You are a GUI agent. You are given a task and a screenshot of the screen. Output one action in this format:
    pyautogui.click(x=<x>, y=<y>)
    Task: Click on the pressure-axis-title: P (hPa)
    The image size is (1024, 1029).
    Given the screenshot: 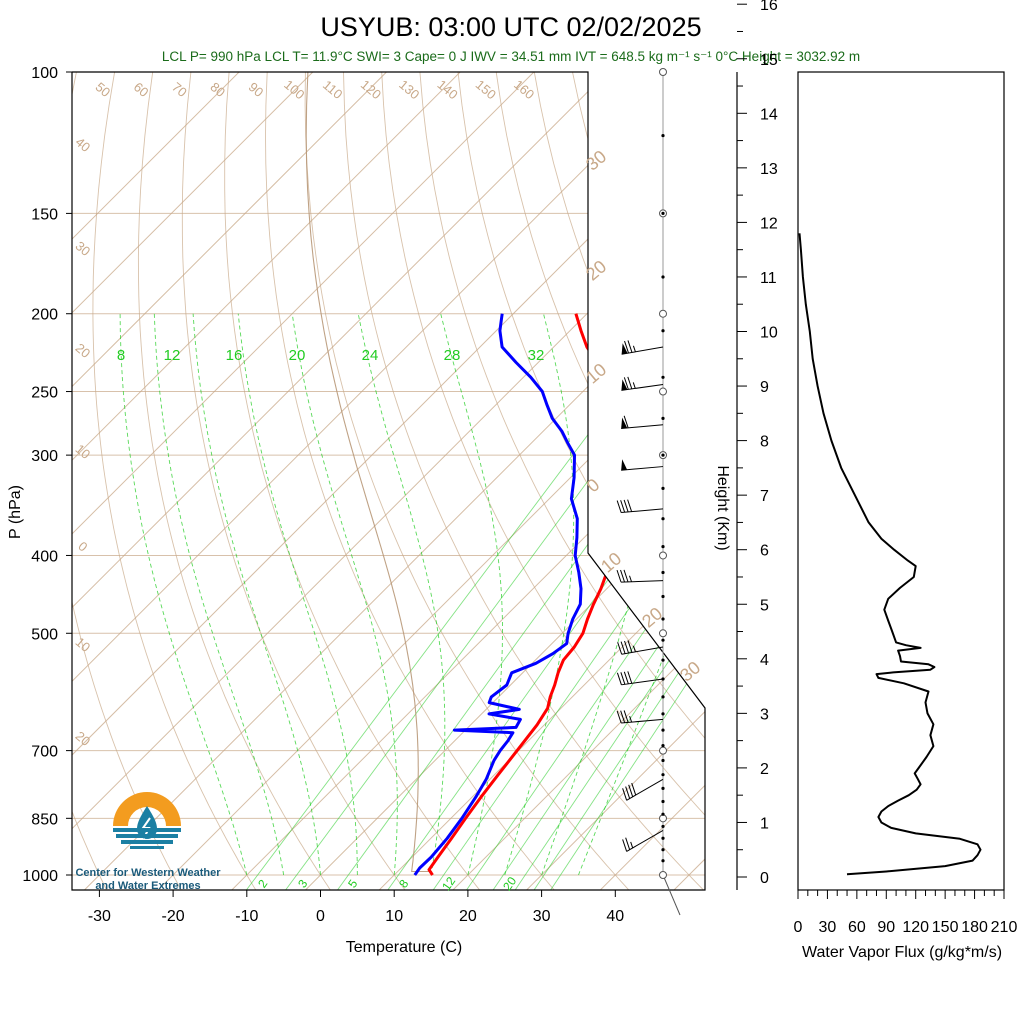 What is the action you would take?
    pyautogui.click(x=15, y=512)
    